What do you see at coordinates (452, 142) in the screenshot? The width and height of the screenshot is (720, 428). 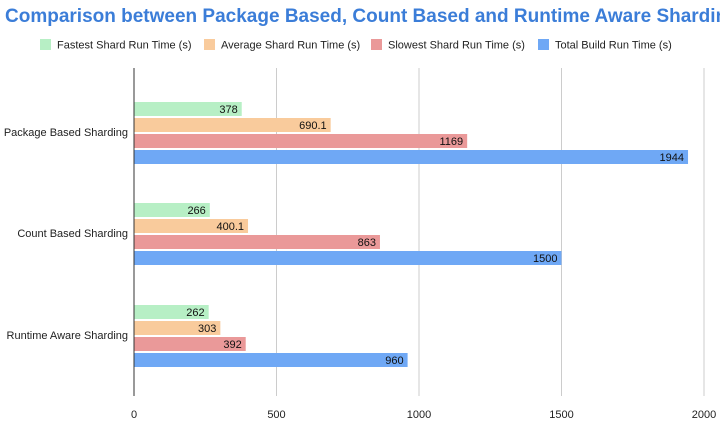 I see `data-label: 1169` at bounding box center [452, 142].